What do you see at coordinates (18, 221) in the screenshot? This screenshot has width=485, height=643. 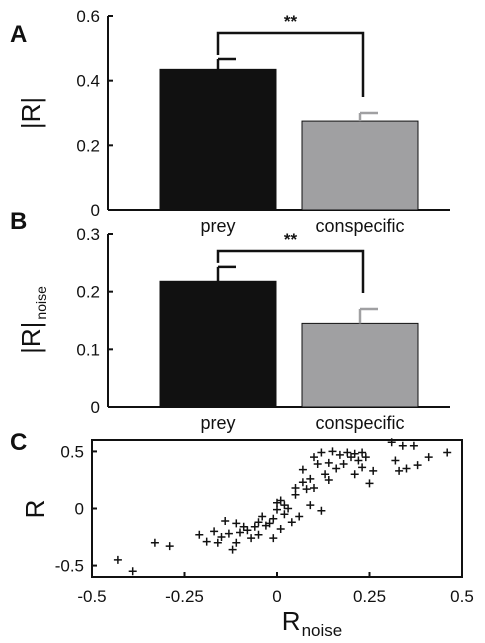 I see `panel-letter: B` at bounding box center [18, 221].